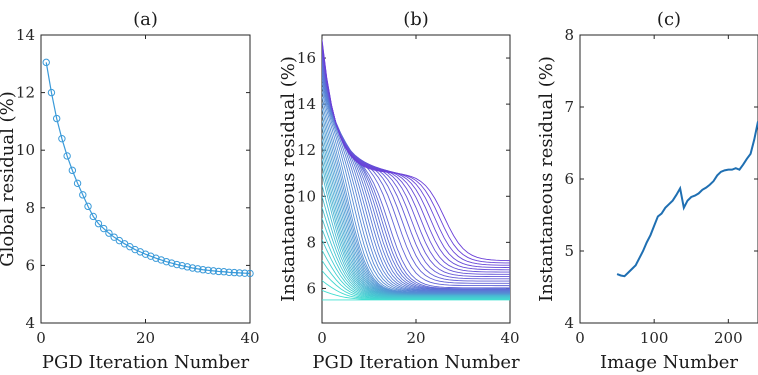 The height and width of the screenshot is (375, 758). What do you see at coordinates (9, 178) in the screenshot?
I see `y-axis-label: Global residual (%)` at bounding box center [9, 178].